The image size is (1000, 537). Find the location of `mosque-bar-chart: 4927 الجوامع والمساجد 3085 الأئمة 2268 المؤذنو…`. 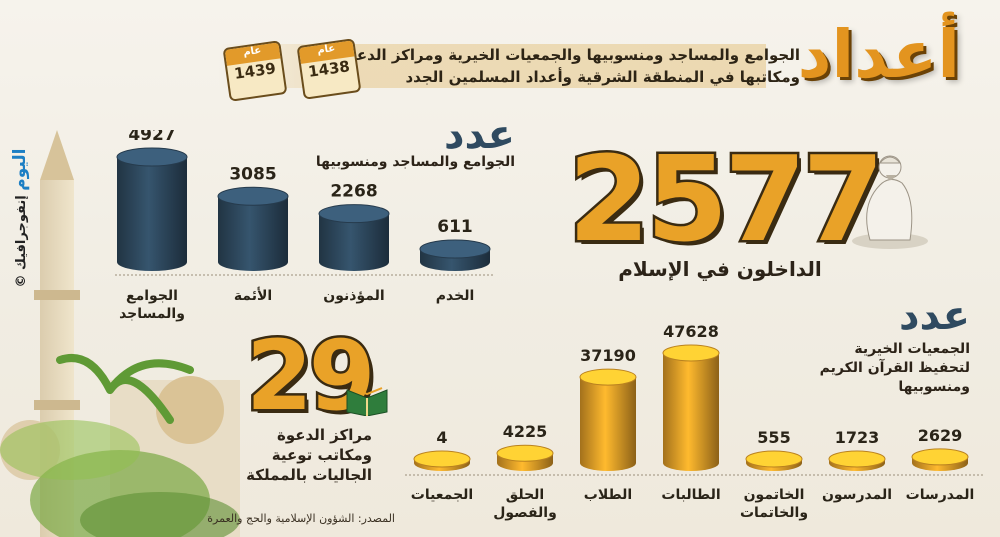

mosque-bar-chart: 4927 الجوامع والمساجد 3085 الأئمة 2268 المؤذنو… is located at coordinates (305, 226).